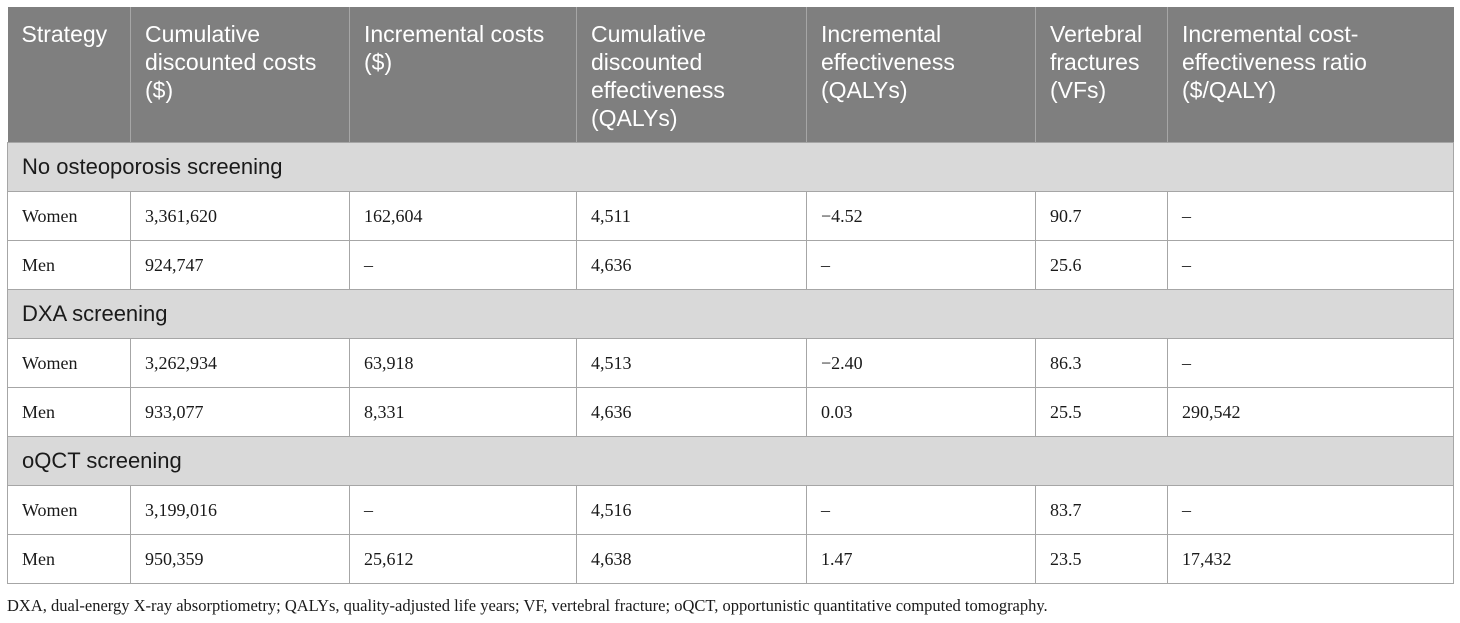  Describe the element at coordinates (1101, 75) in the screenshot. I see `header-vertebral-fractures: Vertebral fractures (VFs)` at that location.